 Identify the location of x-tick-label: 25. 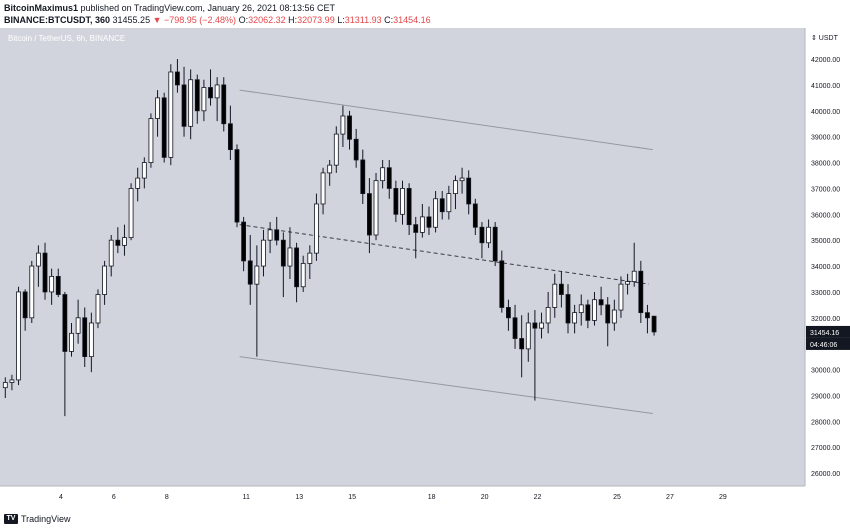
(617, 497).